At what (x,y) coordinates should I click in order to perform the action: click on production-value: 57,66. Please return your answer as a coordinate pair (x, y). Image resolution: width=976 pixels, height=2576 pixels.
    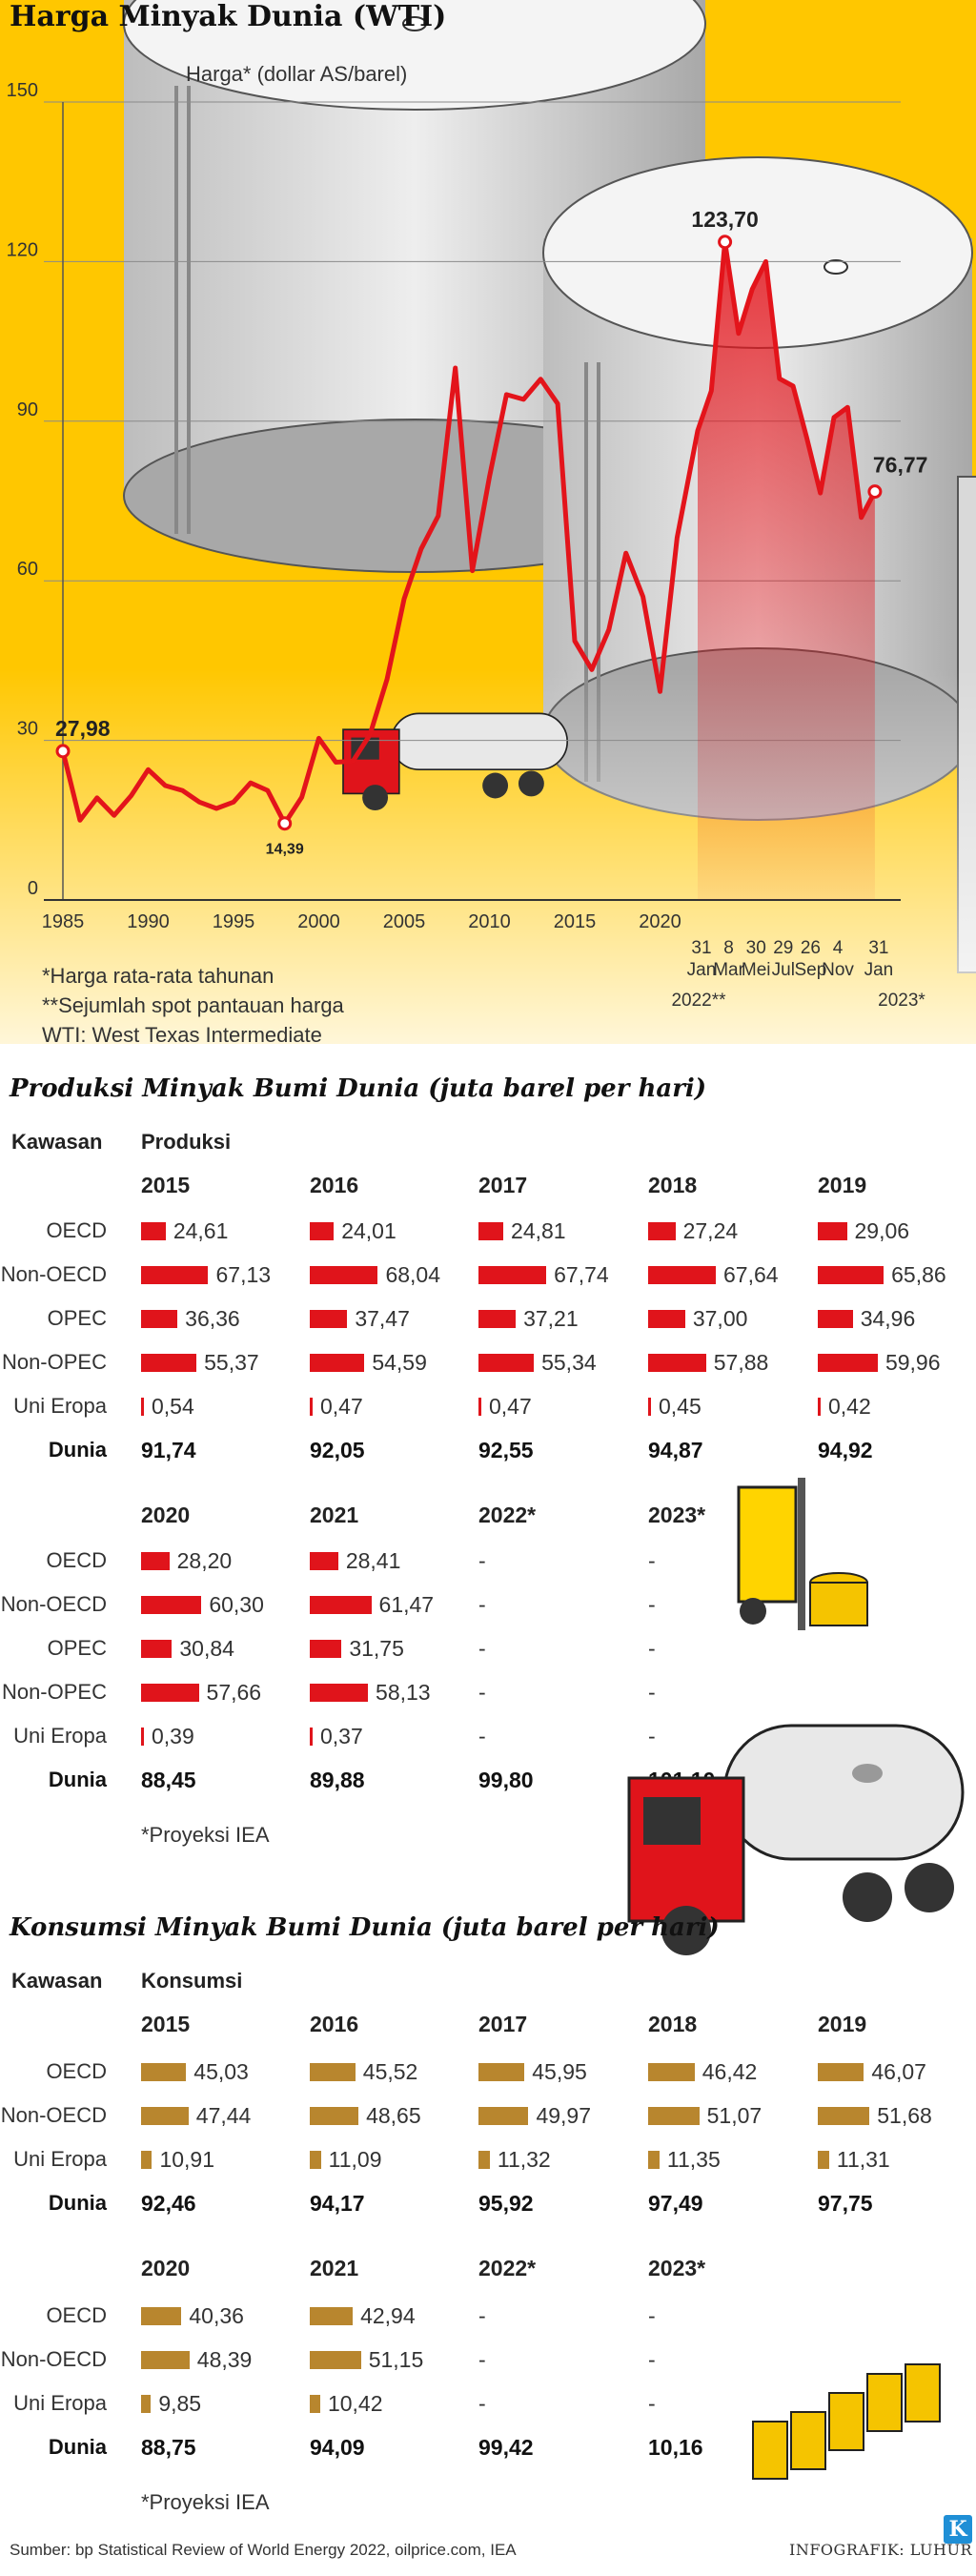
    Looking at the image, I should click on (234, 1692).